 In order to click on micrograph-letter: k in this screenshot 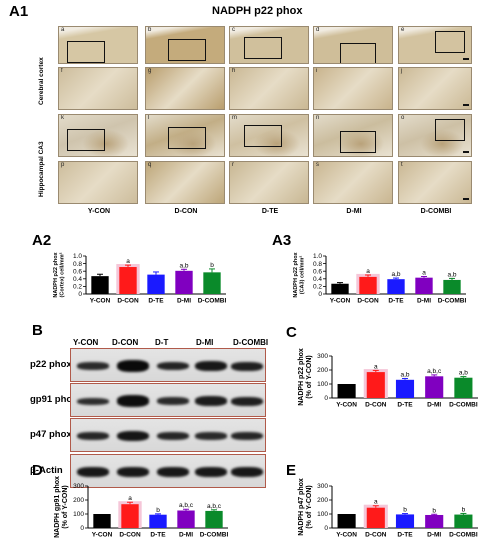, I will do `click(62, 118)`.